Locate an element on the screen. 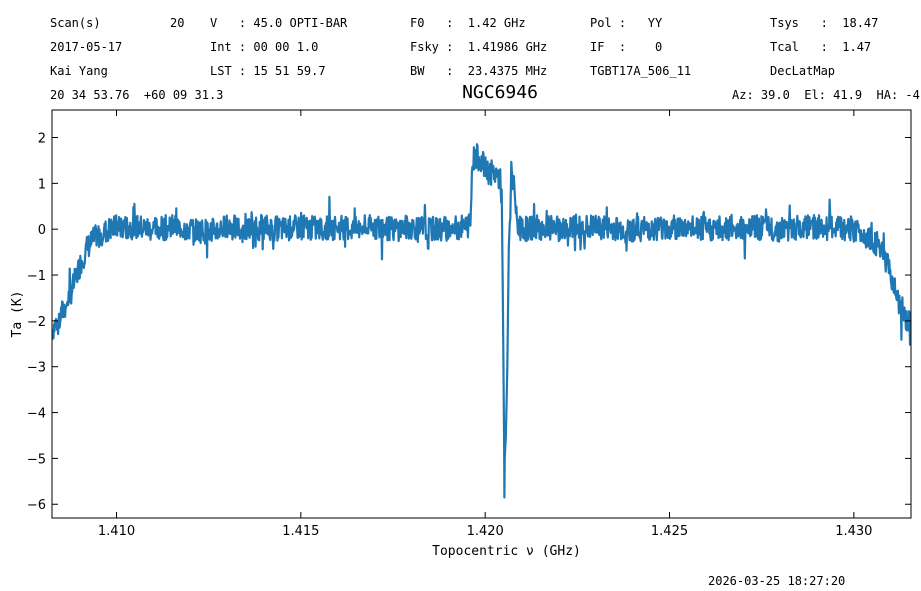 The image size is (921, 591). x-tick-label: 1.415 is located at coordinates (300, 531).